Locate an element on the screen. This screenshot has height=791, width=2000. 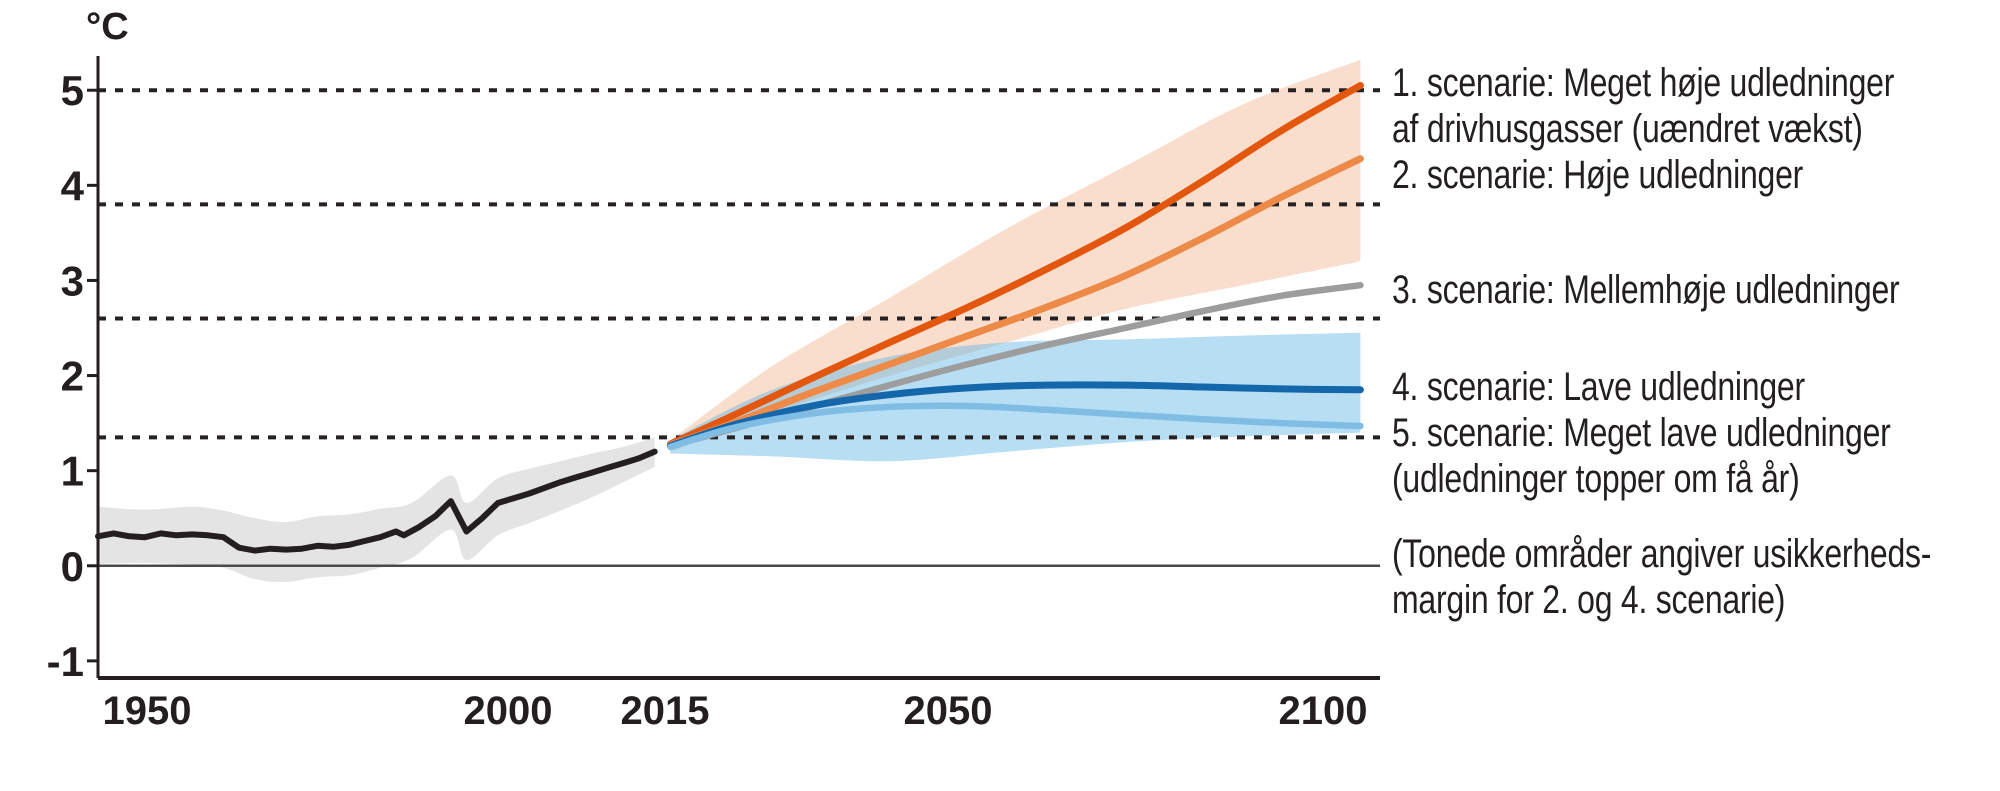
historical-uncertainty-band is located at coordinates (376, 509).